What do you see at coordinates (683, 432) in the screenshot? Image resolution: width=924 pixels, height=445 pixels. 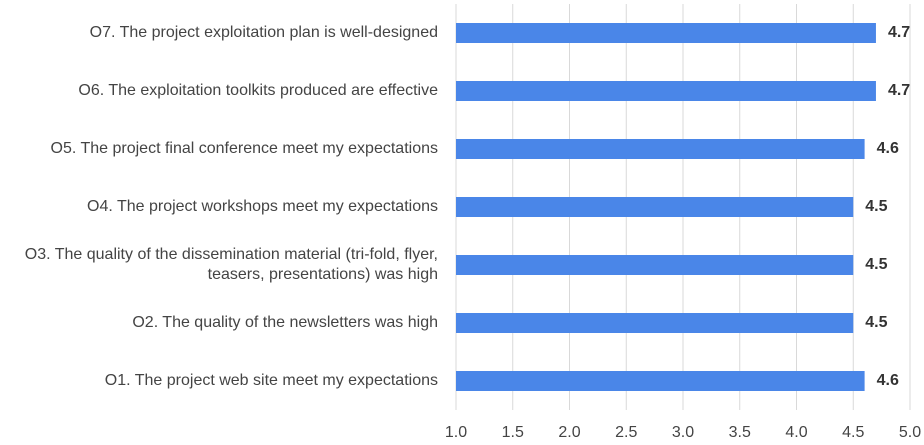 I see `x-tick-label: 3.0` at bounding box center [683, 432].